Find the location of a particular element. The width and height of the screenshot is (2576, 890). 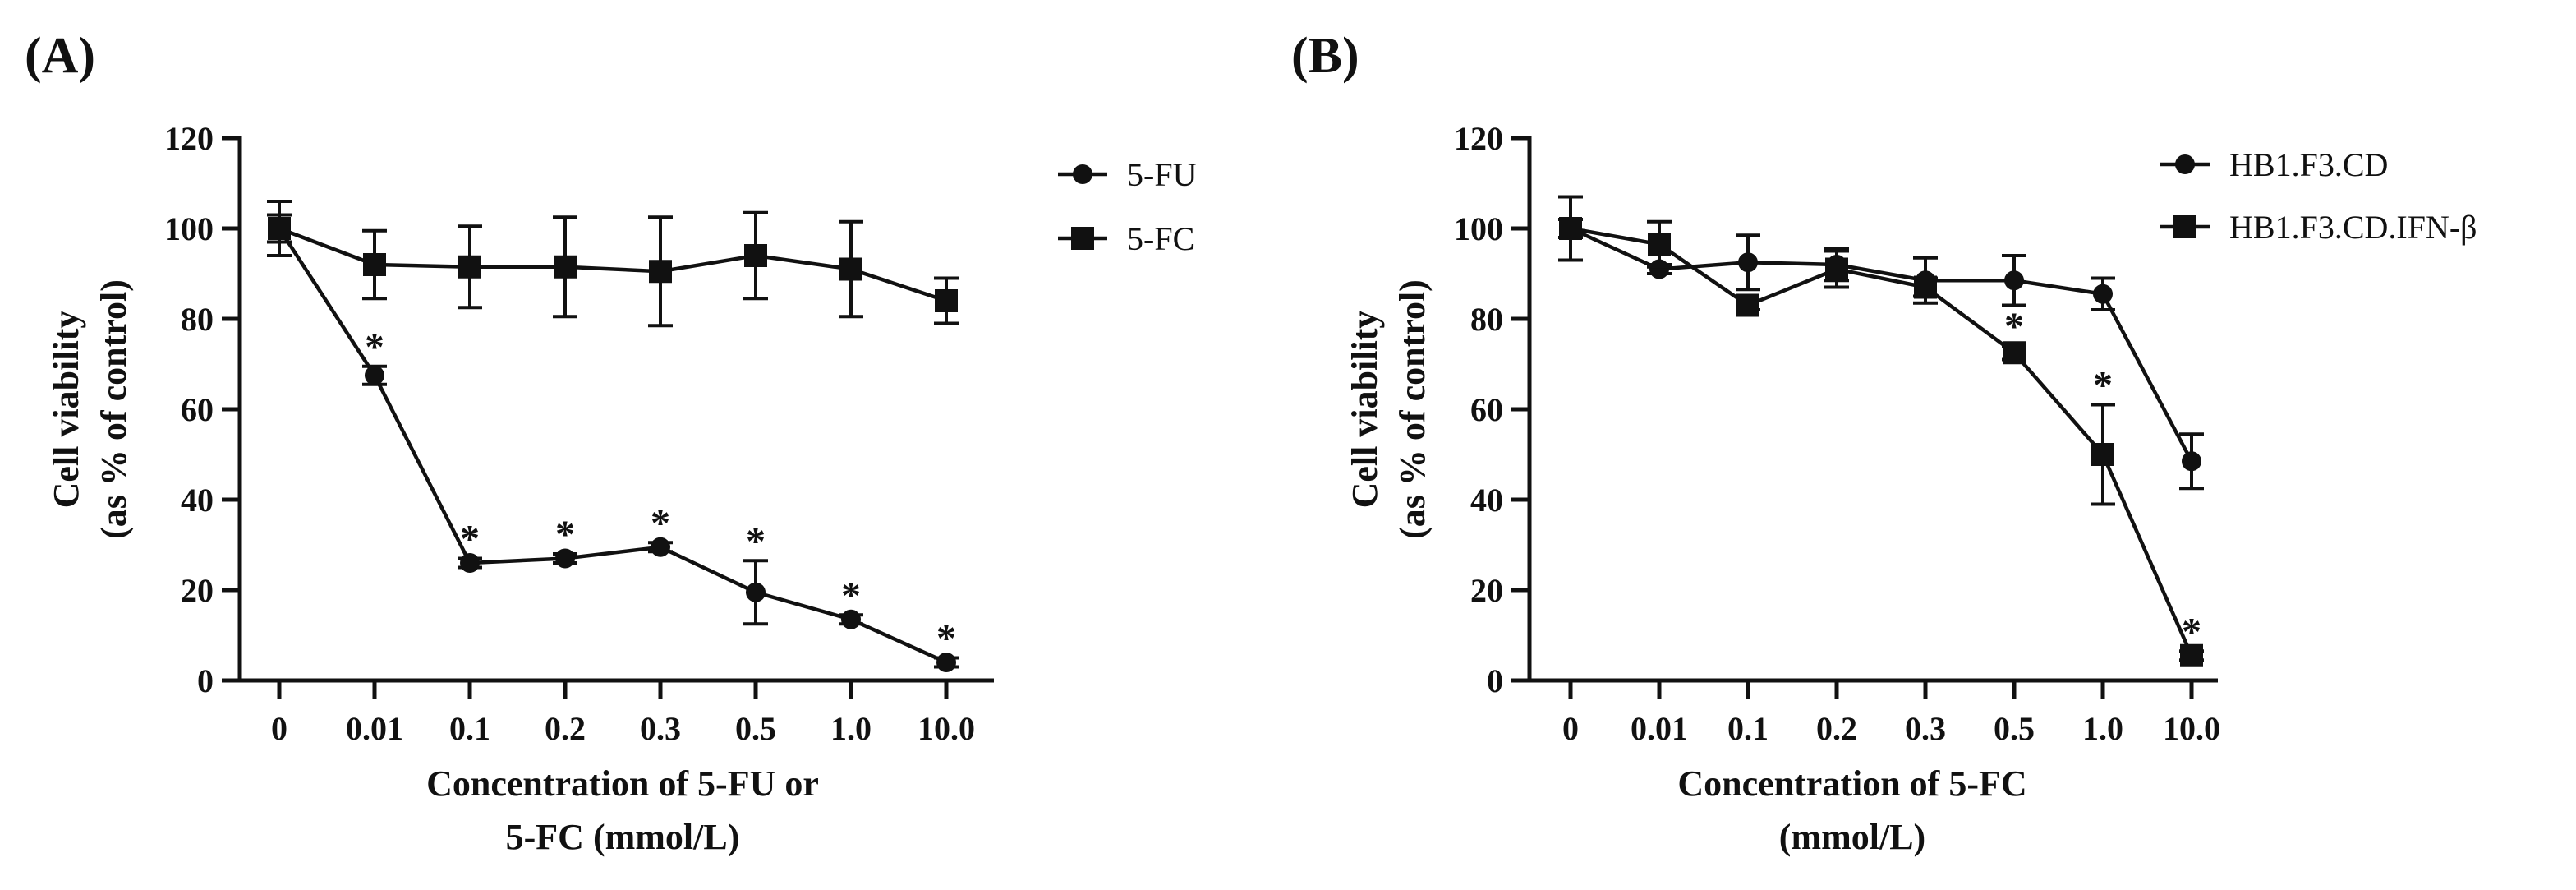

panel-a-x-axis-title-line: 5-FC (mmol/L) is located at coordinates (623, 837).